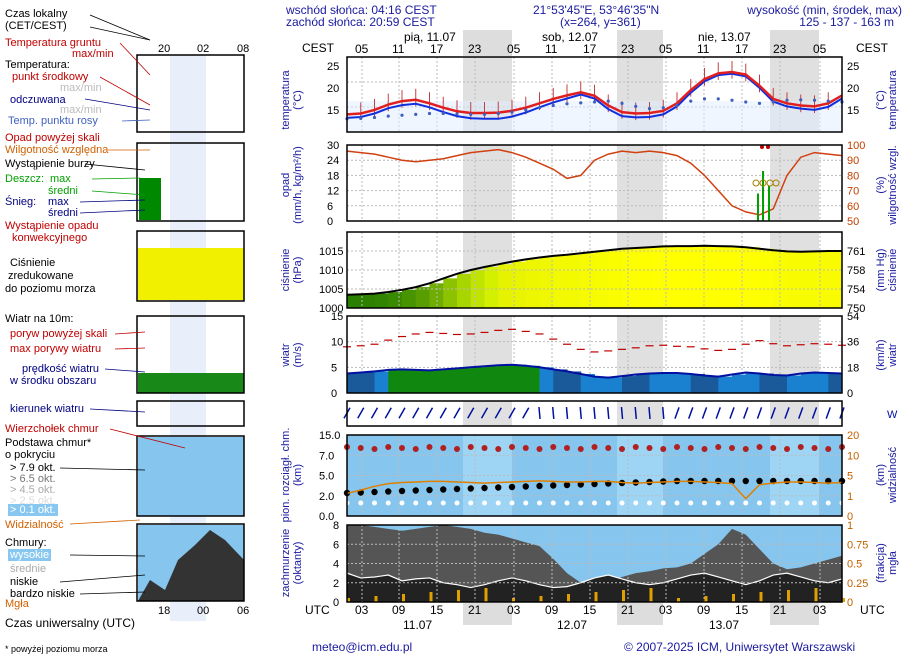 This screenshot has width=910, height=660. What do you see at coordinates (337, 317) in the screenshot?
I see `ytick-left: 15` at bounding box center [337, 317].